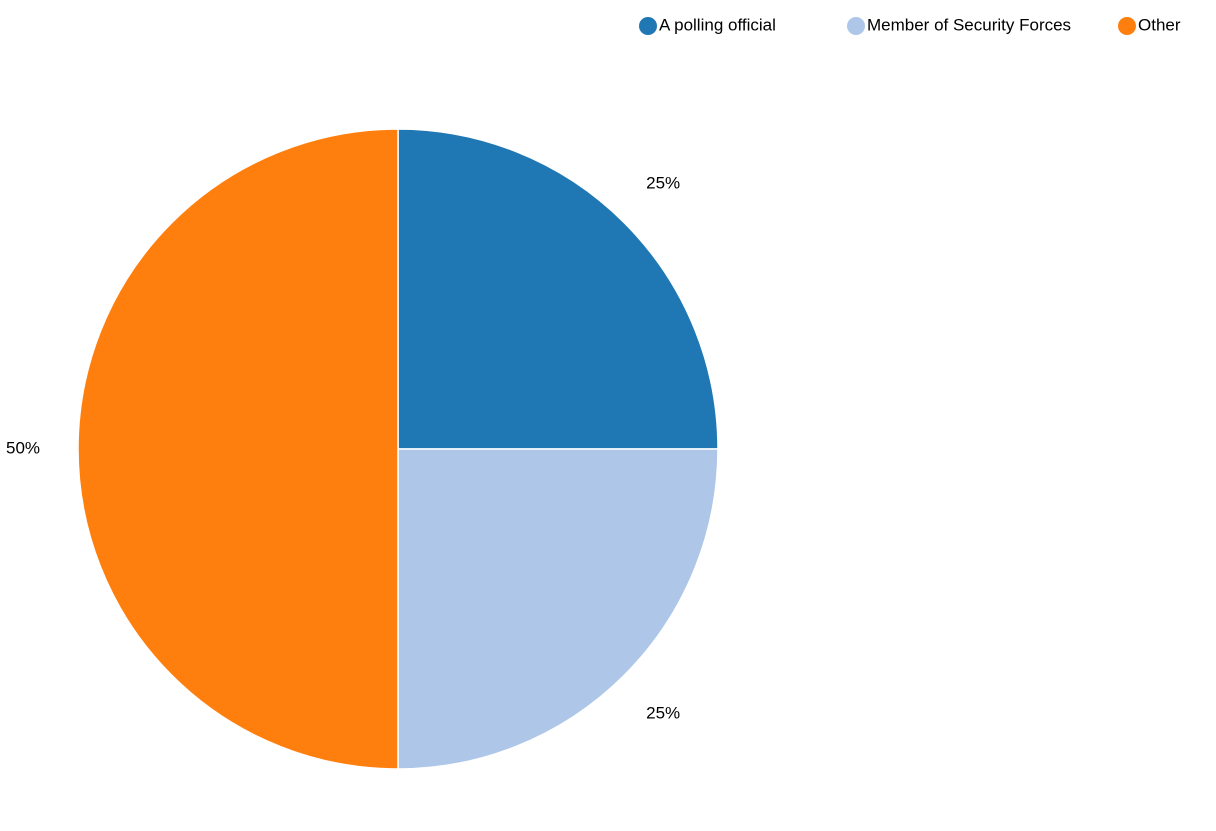 This screenshot has width=1216, height=831. I want to click on legend-label: A polling official, so click(717, 24).